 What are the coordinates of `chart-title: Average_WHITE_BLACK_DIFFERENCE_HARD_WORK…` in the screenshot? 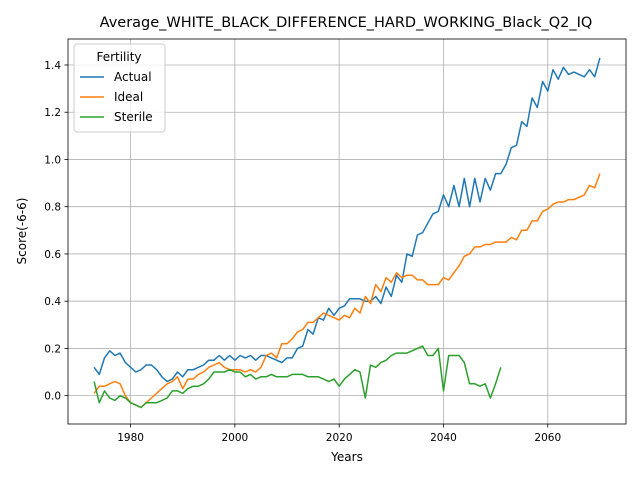 It's located at (346, 23).